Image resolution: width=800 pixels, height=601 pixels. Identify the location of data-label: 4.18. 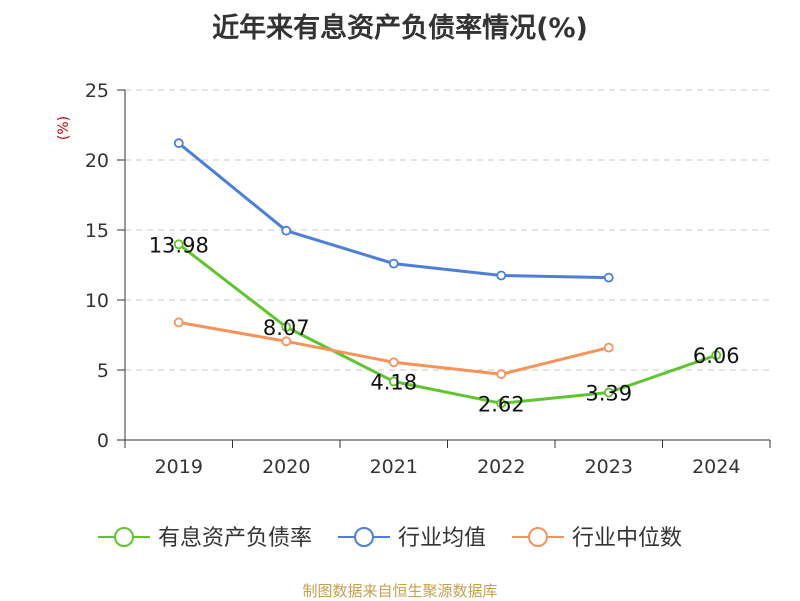
(393, 382).